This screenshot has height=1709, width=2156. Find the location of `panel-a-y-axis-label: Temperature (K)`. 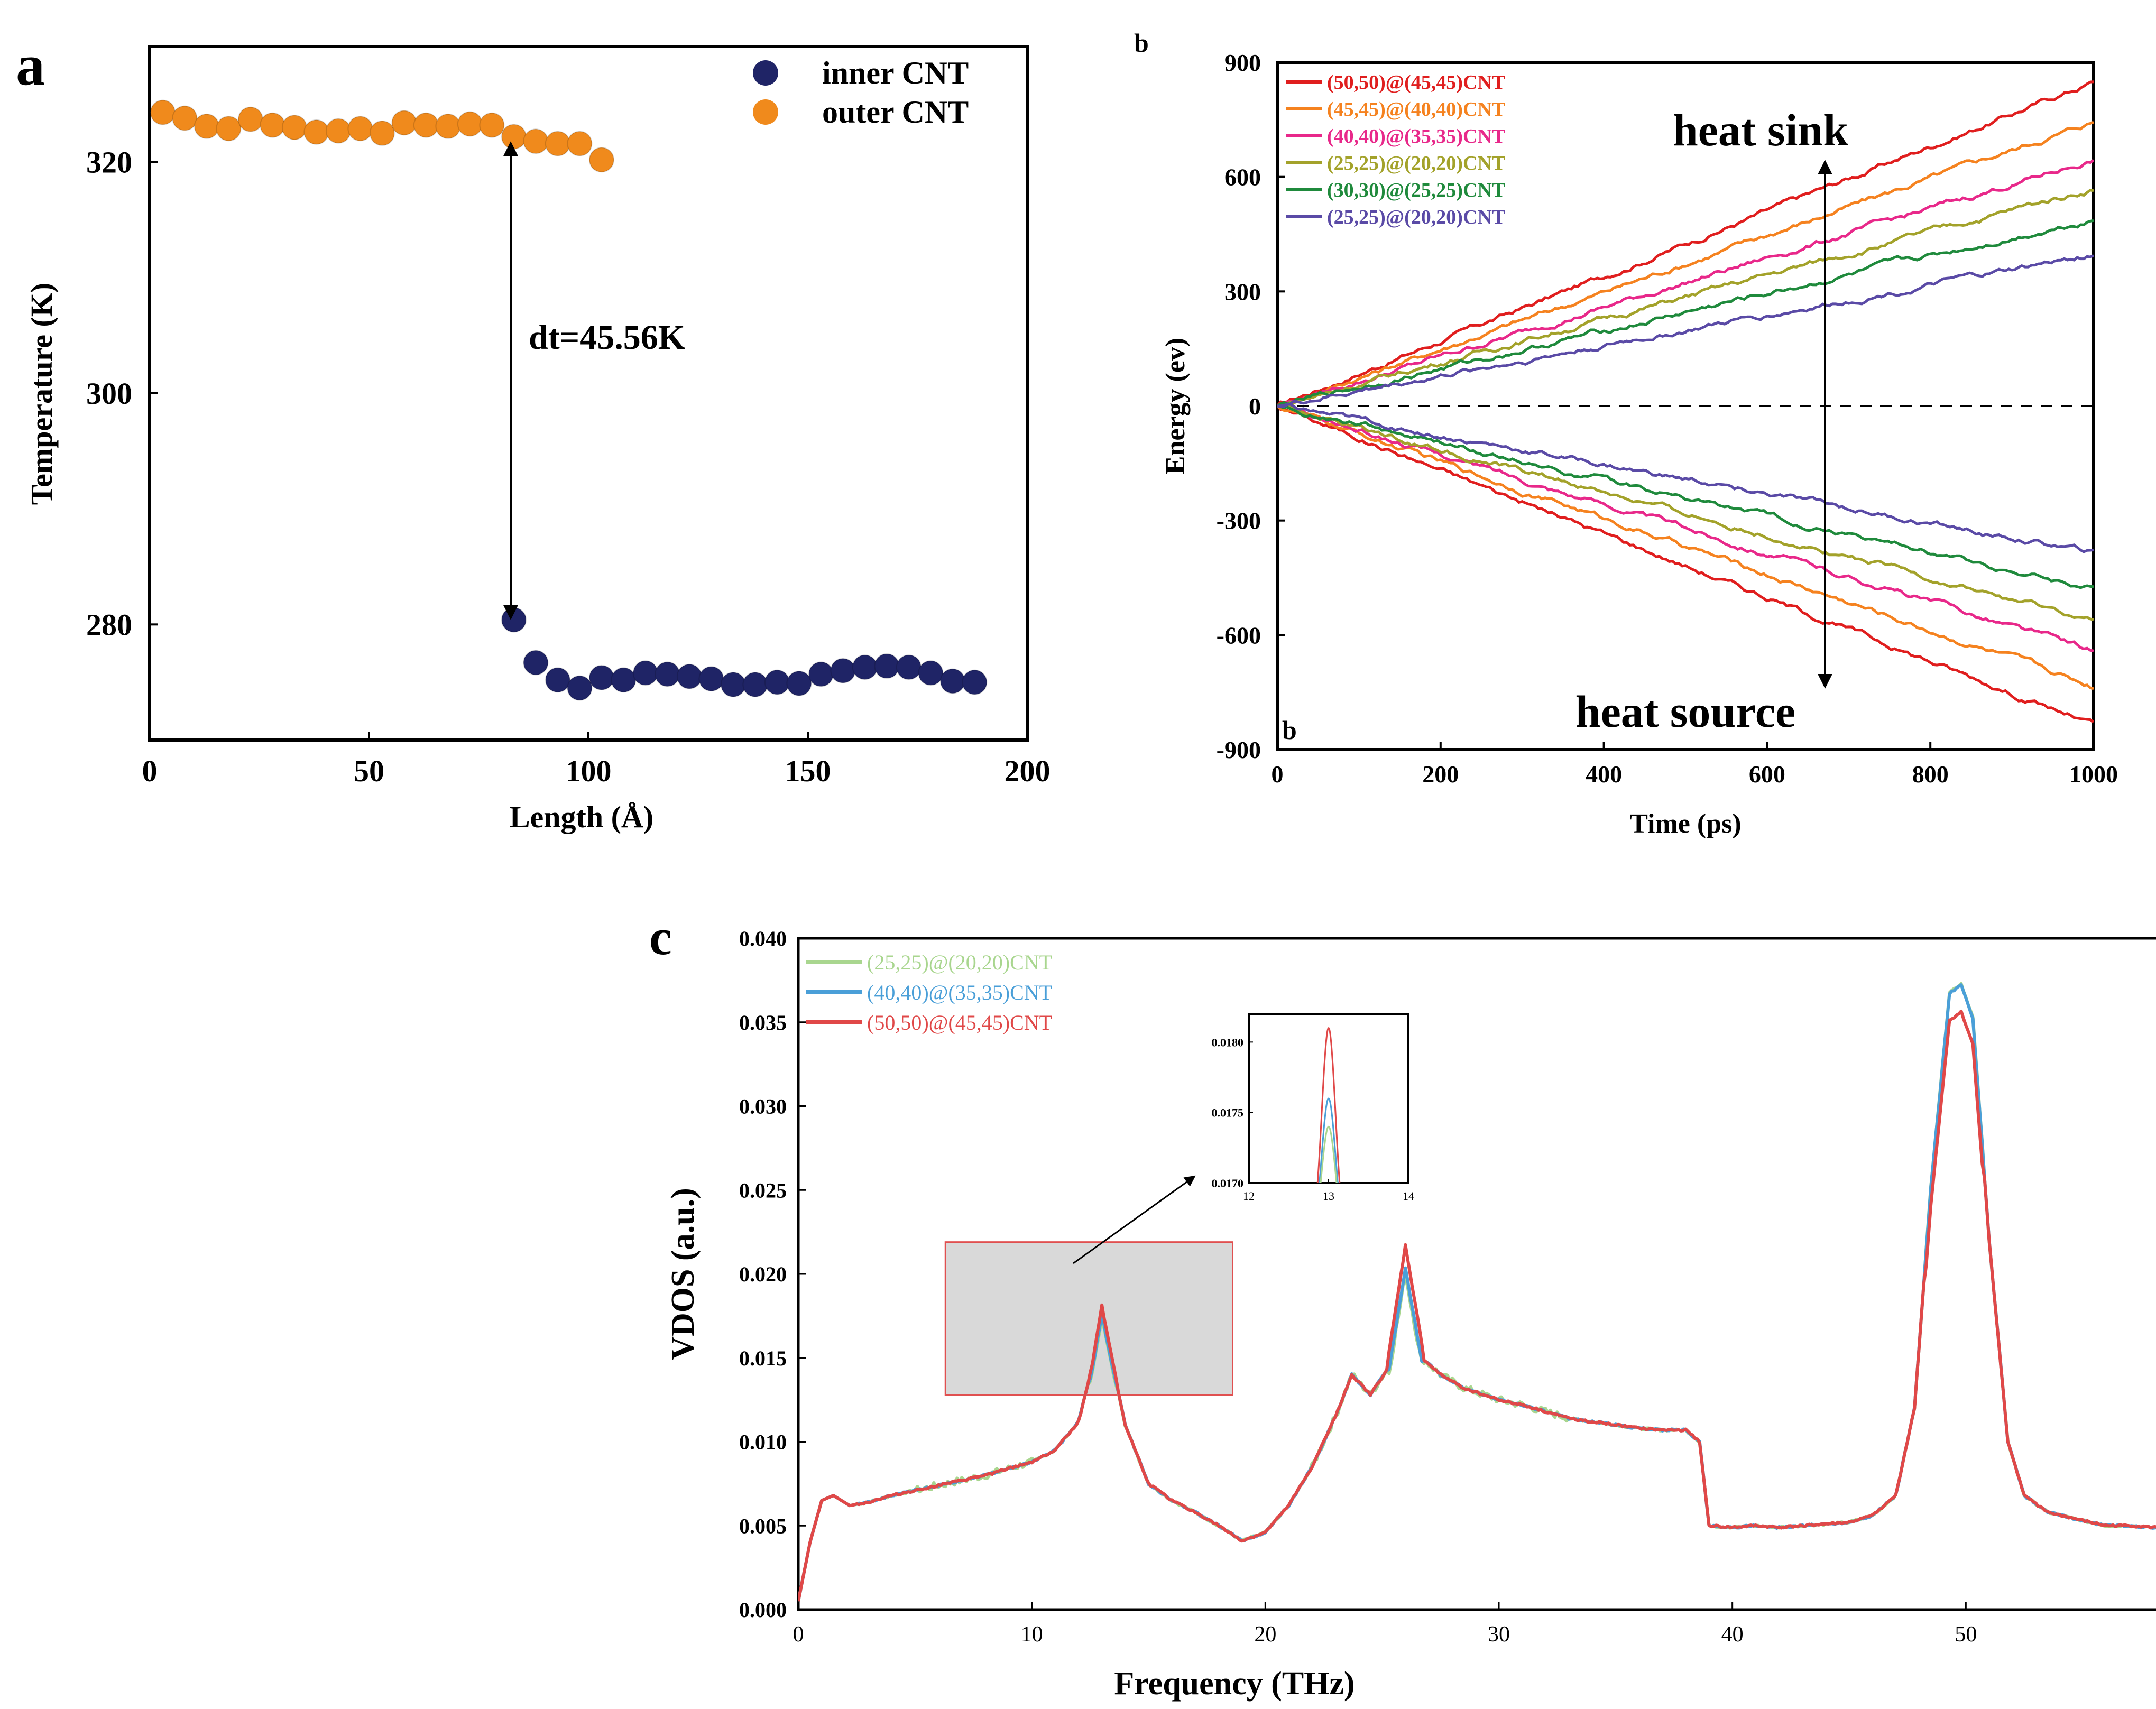

panel-a-y-axis-label: Temperature (K) is located at coordinates (41, 394).